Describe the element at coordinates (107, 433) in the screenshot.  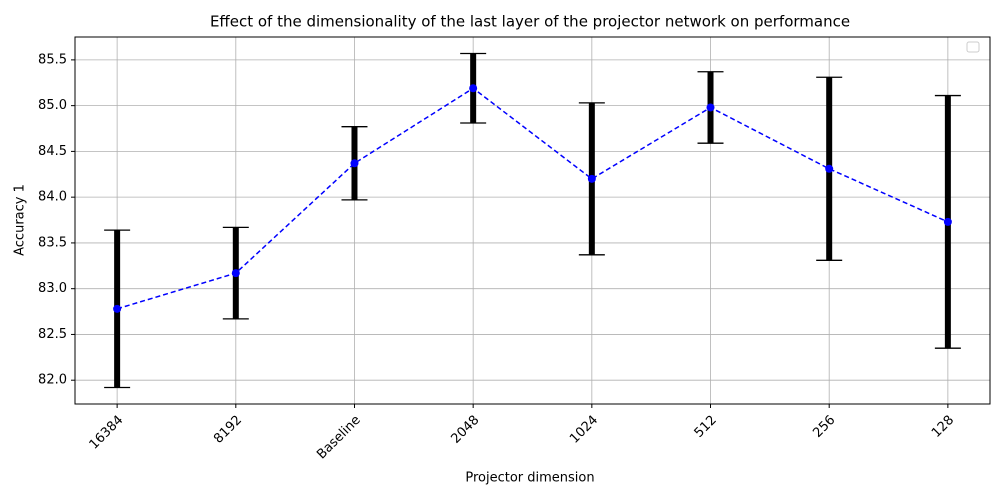
I see `x-tick-label: 16384` at that location.